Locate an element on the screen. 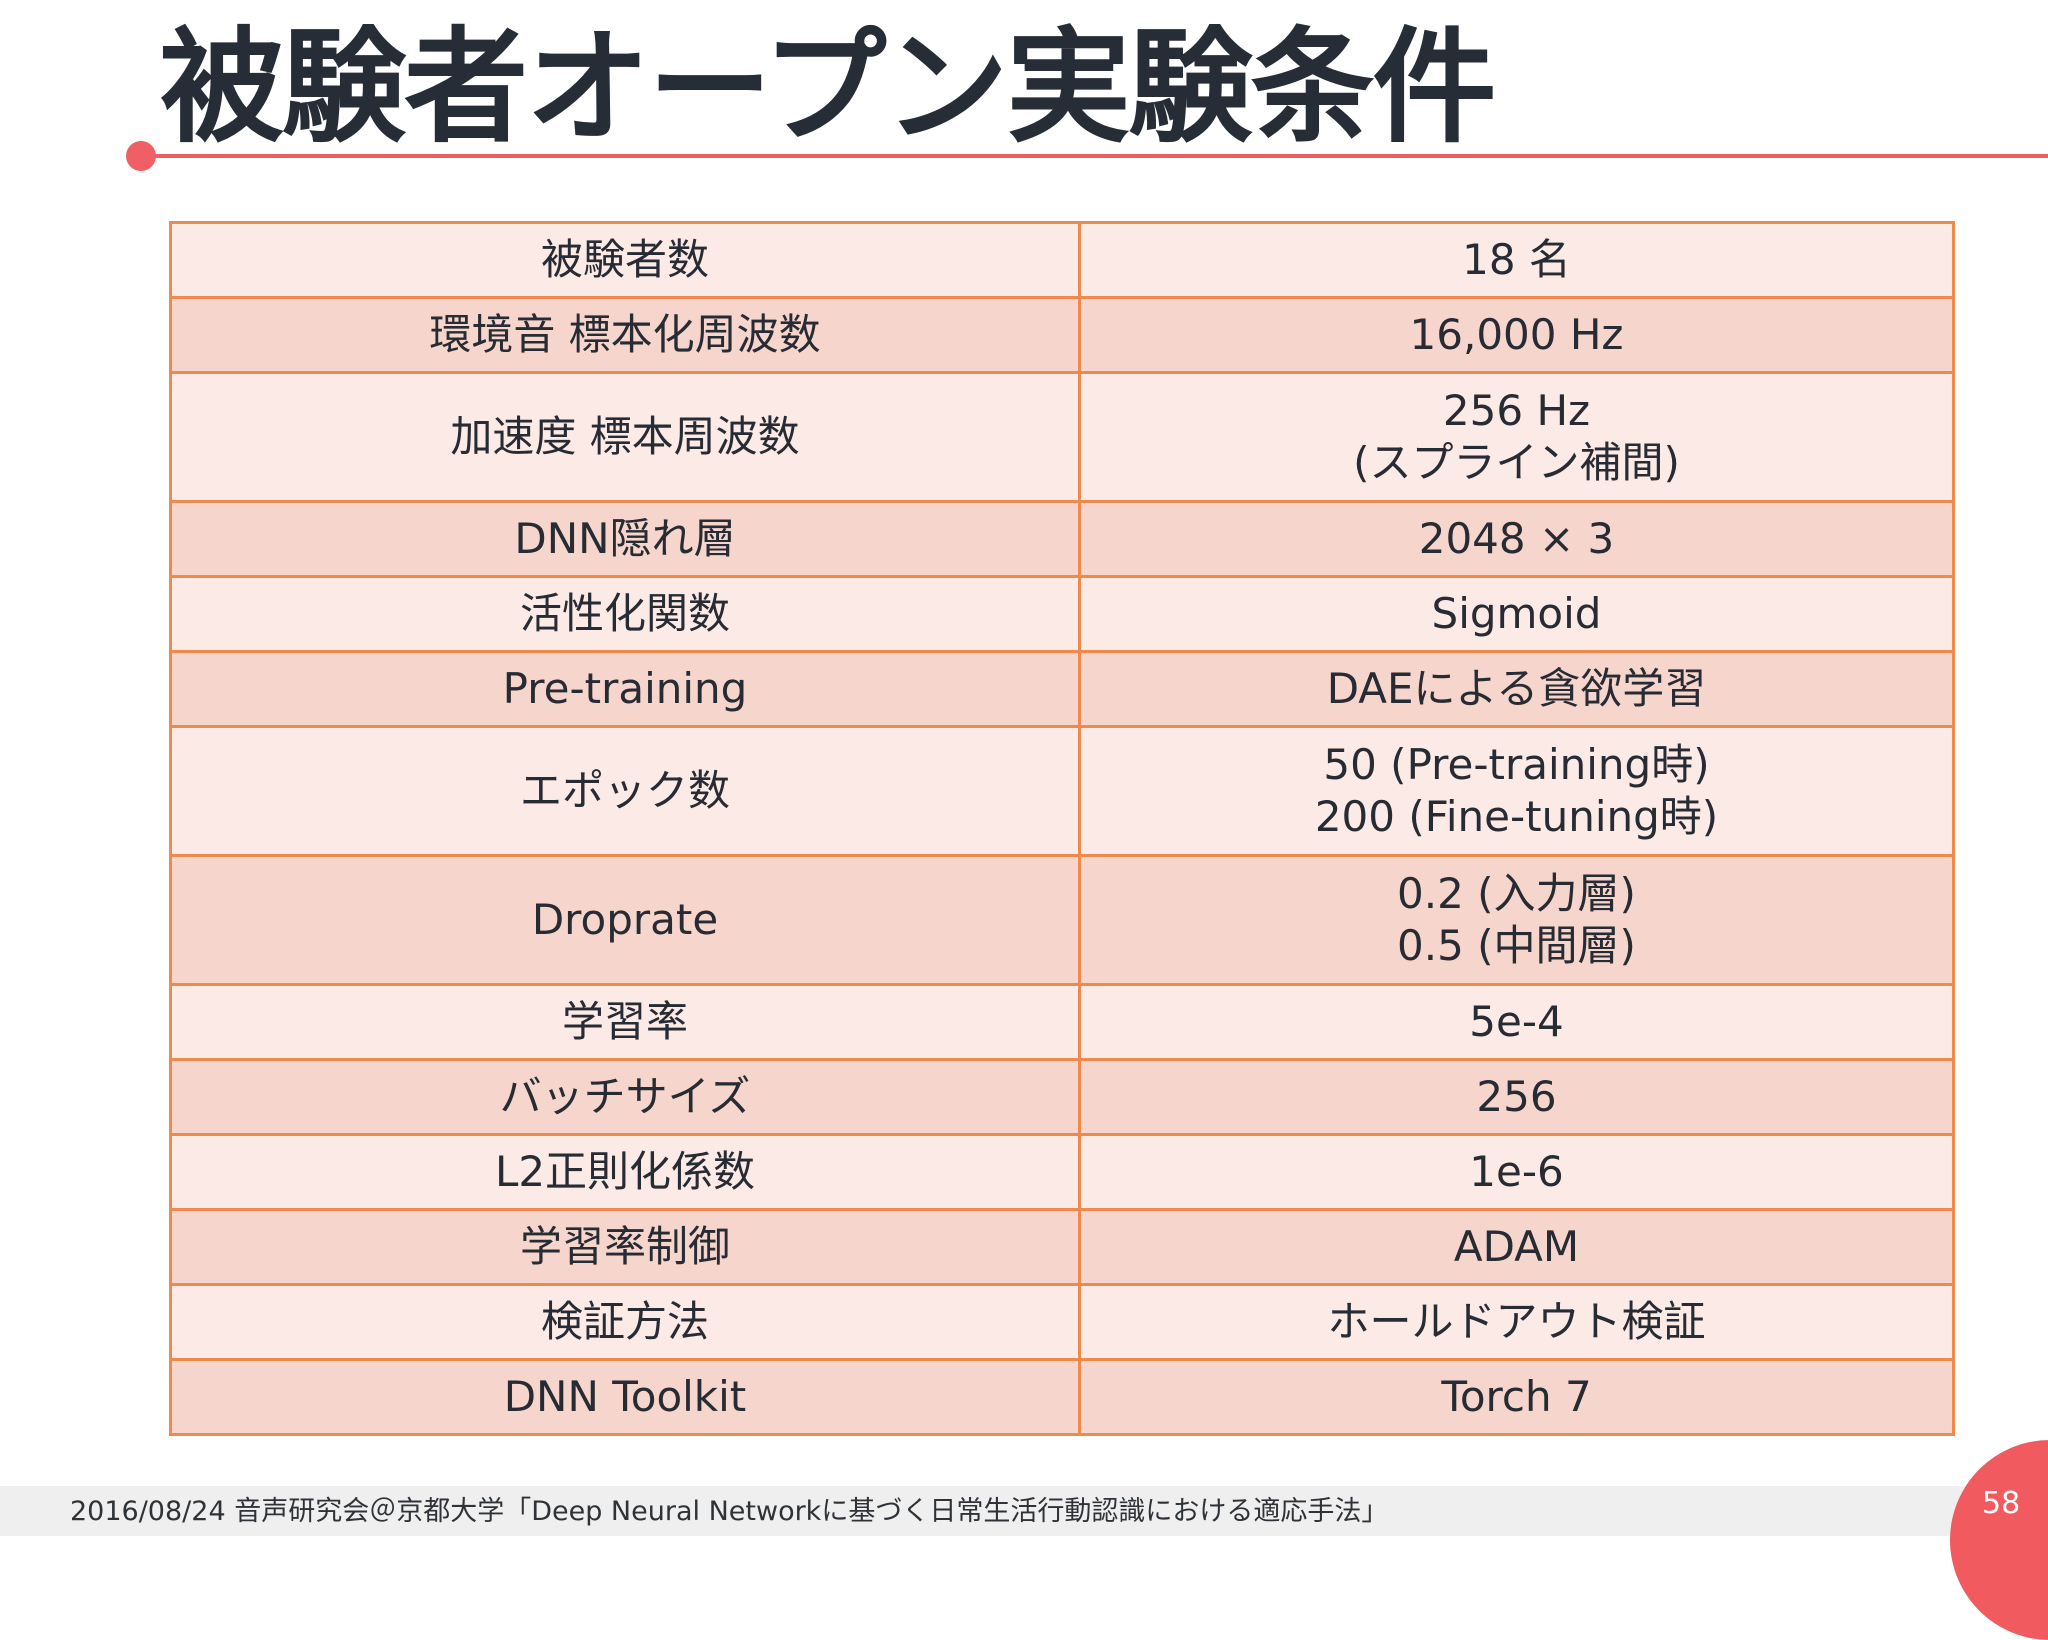 The height and width of the screenshot is (1640, 2048). table-row: 学習率制御 ADAM is located at coordinates (1062, 1247).